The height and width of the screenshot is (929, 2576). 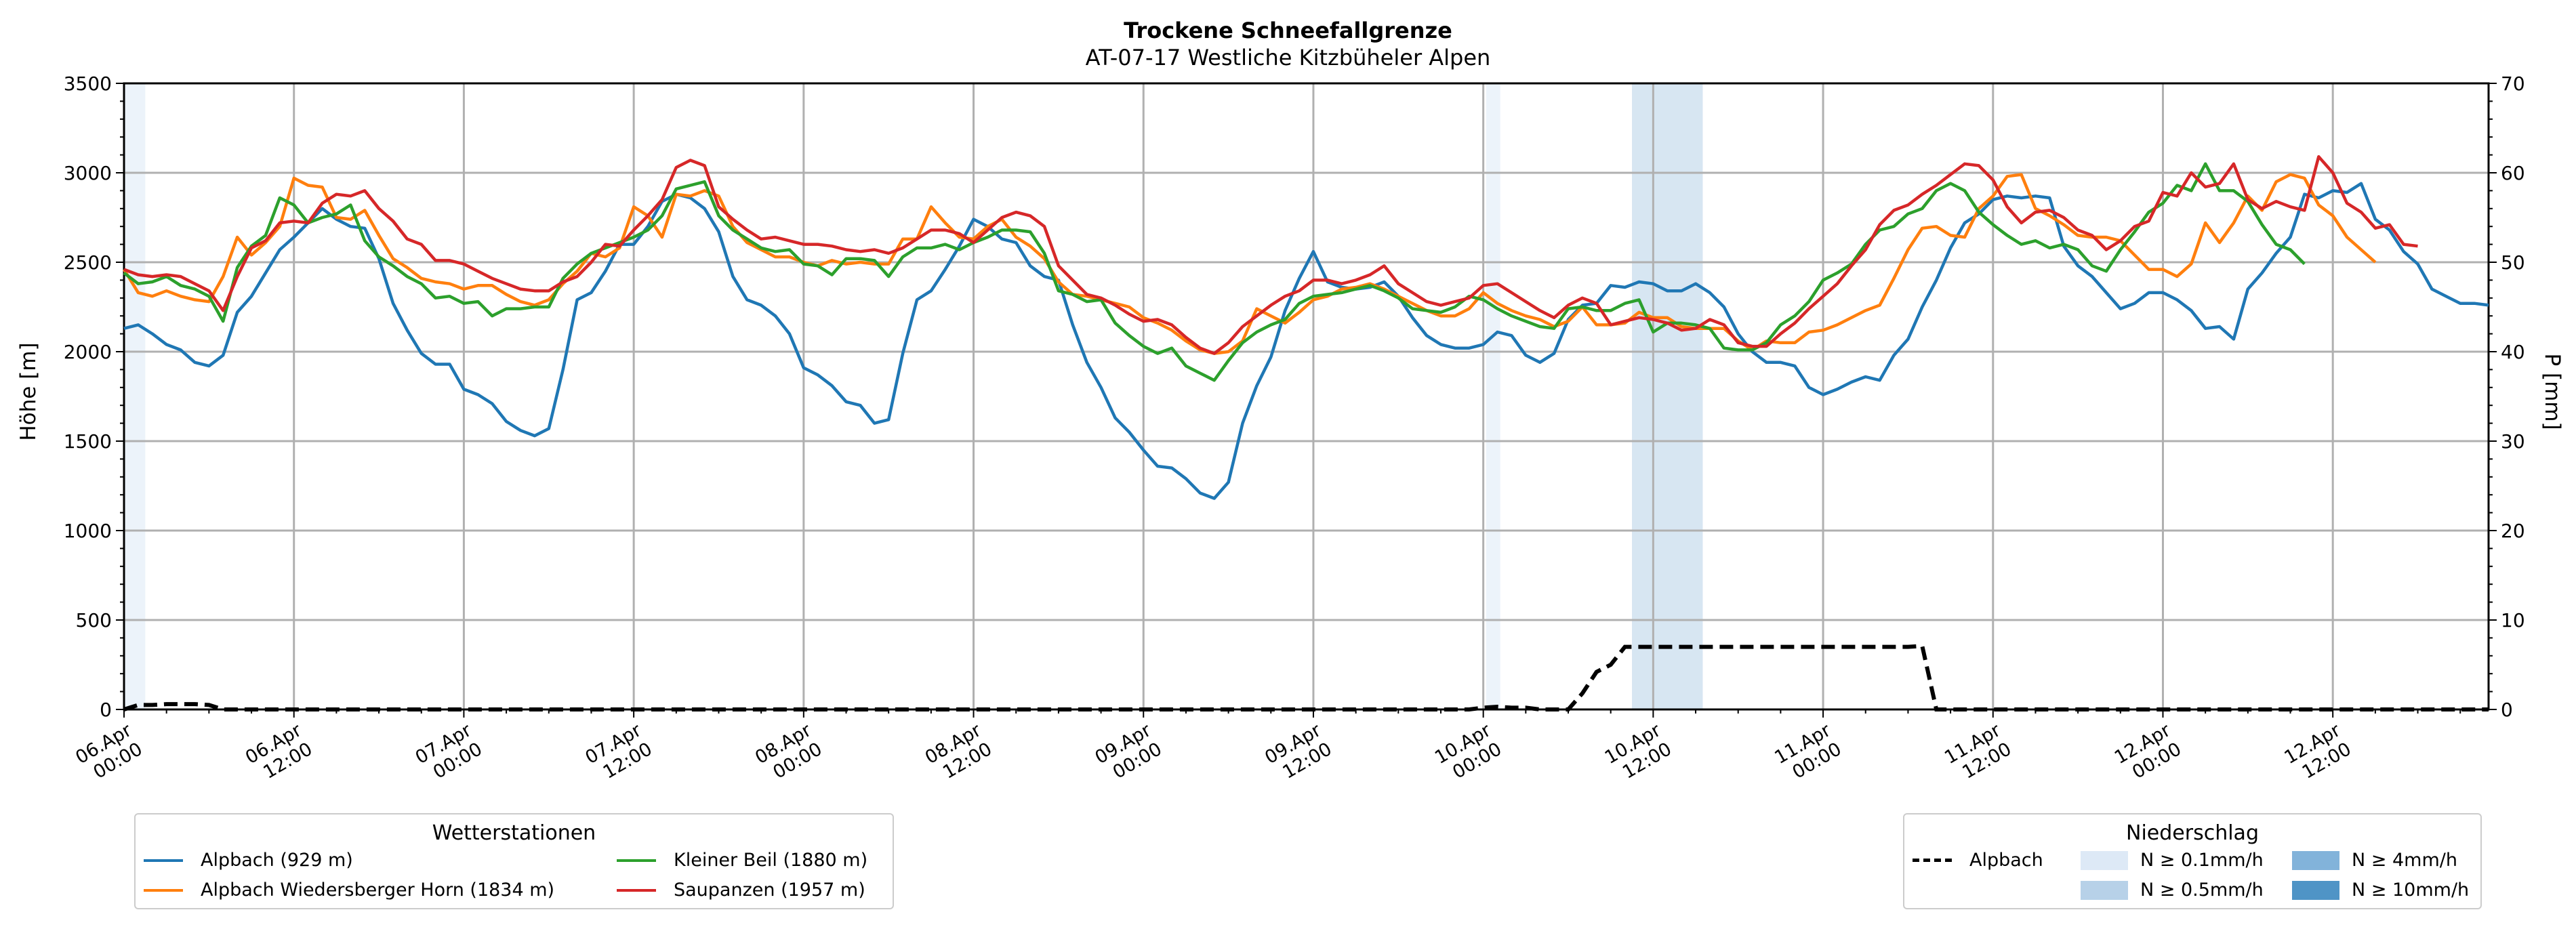 What do you see at coordinates (2006, 860) in the screenshot?
I see `legend-label: Alpbach` at bounding box center [2006, 860].